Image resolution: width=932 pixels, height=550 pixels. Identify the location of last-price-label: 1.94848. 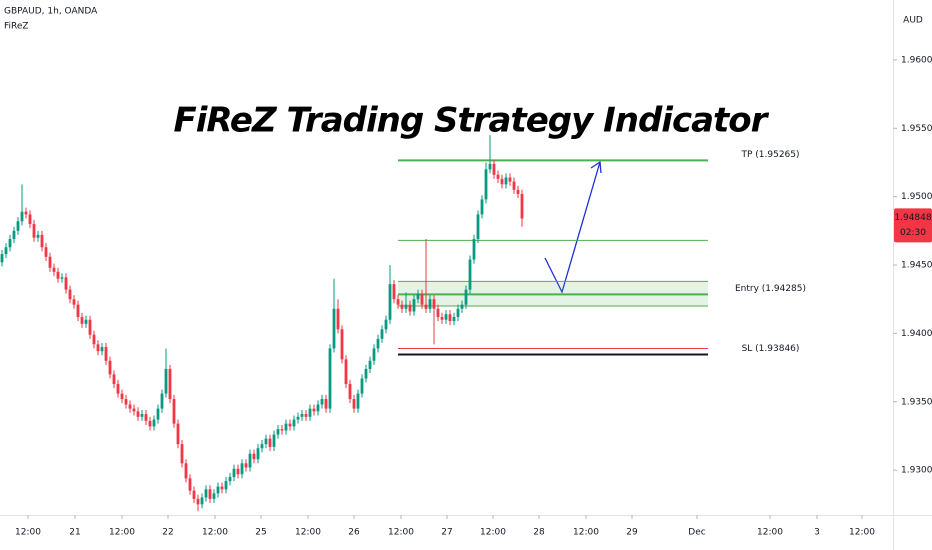
(912, 218).